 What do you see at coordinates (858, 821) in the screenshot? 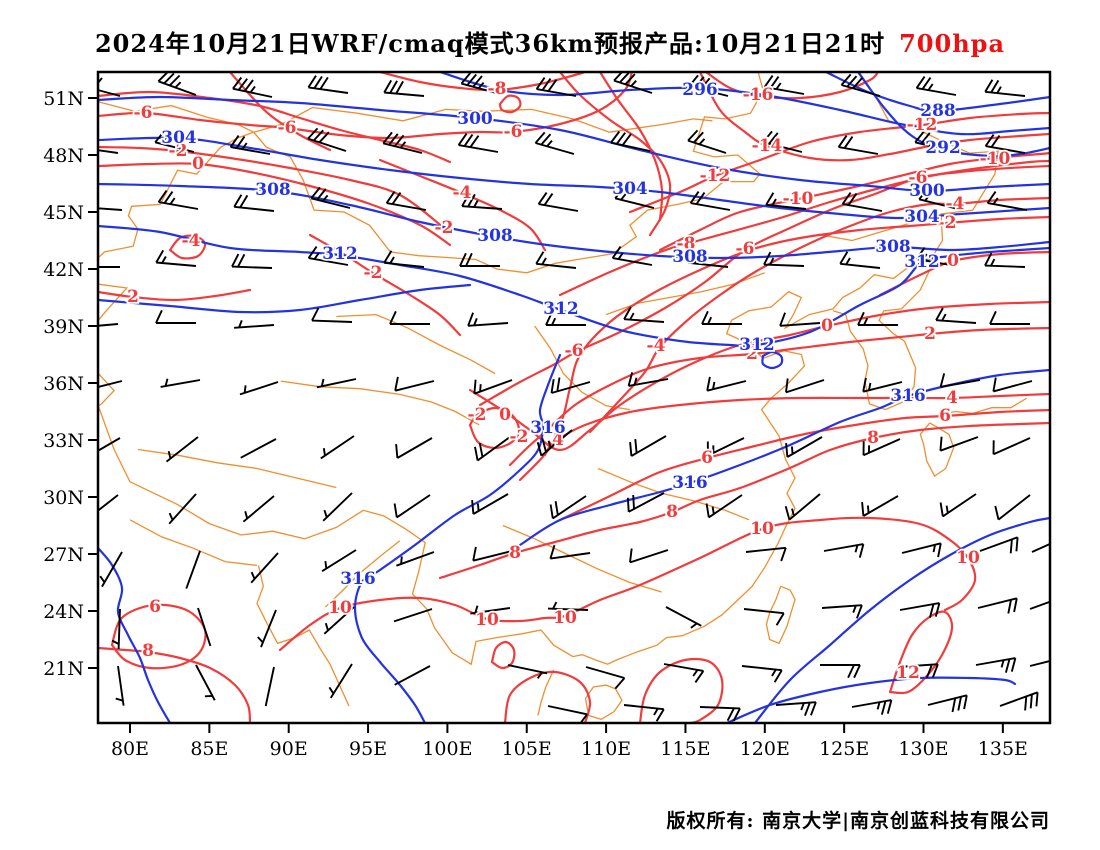
I see `copyright-footer: 版权所有: 南京大学|南京创蓝科技有限公司` at bounding box center [858, 821].